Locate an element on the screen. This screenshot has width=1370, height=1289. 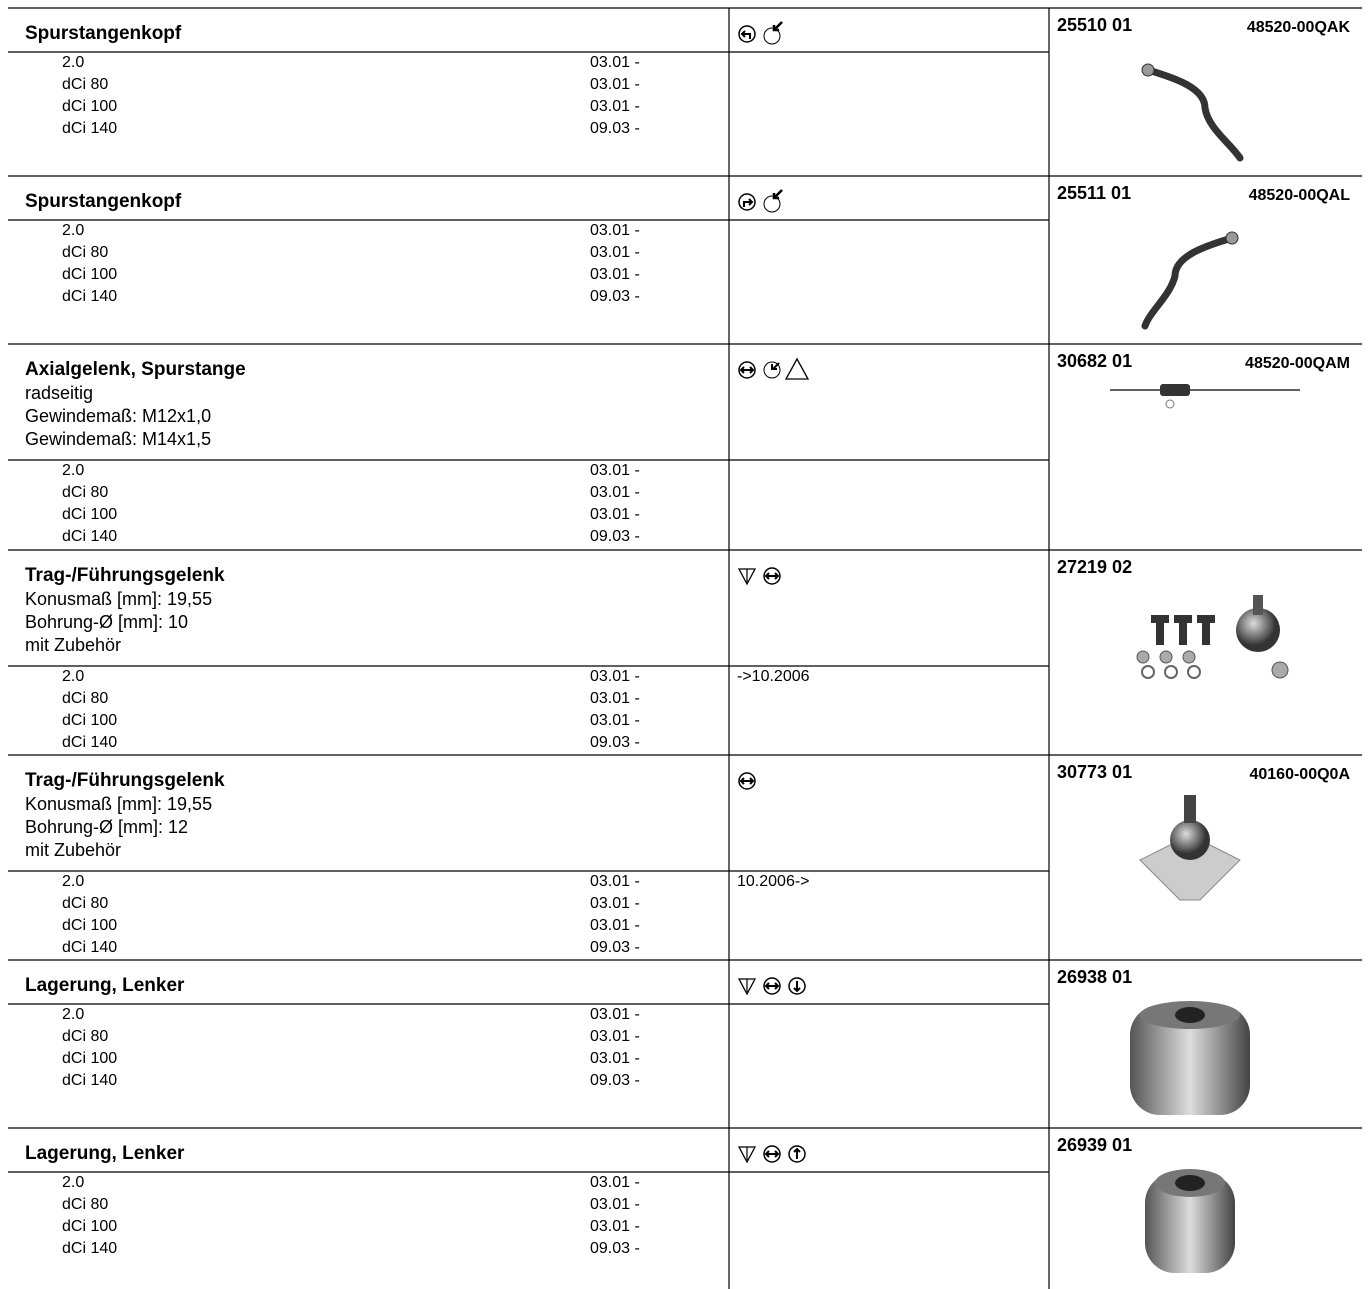
entry-detail: Bohrung-Ø [mm]: 12 is located at coordinates (106, 827).